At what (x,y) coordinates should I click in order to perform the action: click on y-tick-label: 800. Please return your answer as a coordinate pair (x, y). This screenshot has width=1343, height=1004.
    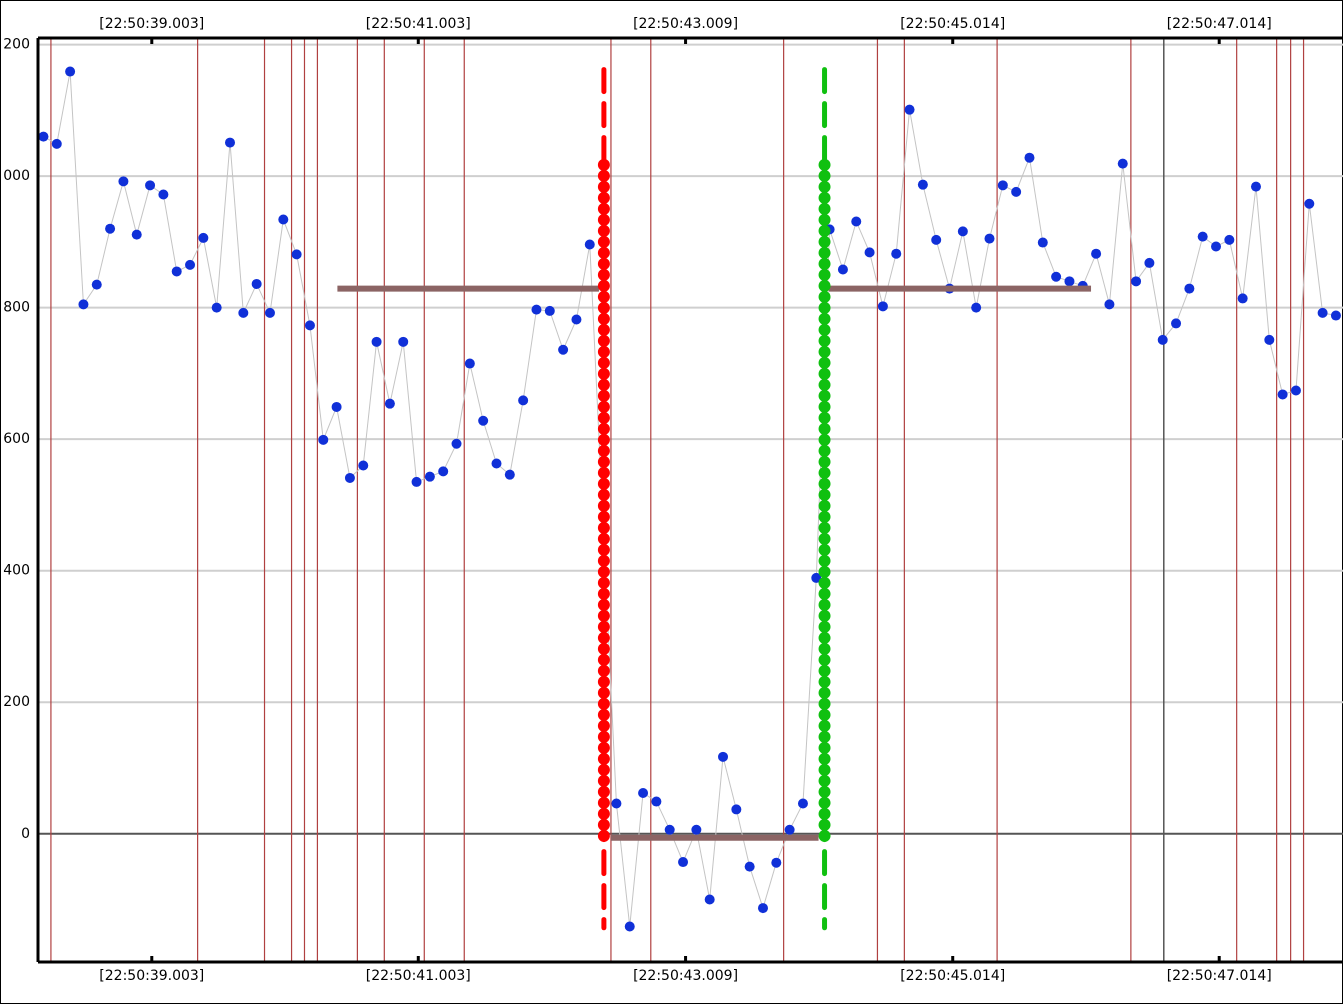
    Looking at the image, I should click on (16, 308).